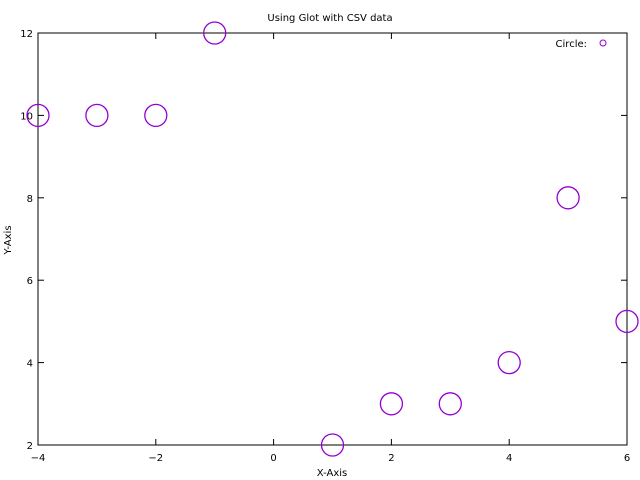 Image resolution: width=640 pixels, height=480 pixels. I want to click on legend: Circle:, so click(581, 44).